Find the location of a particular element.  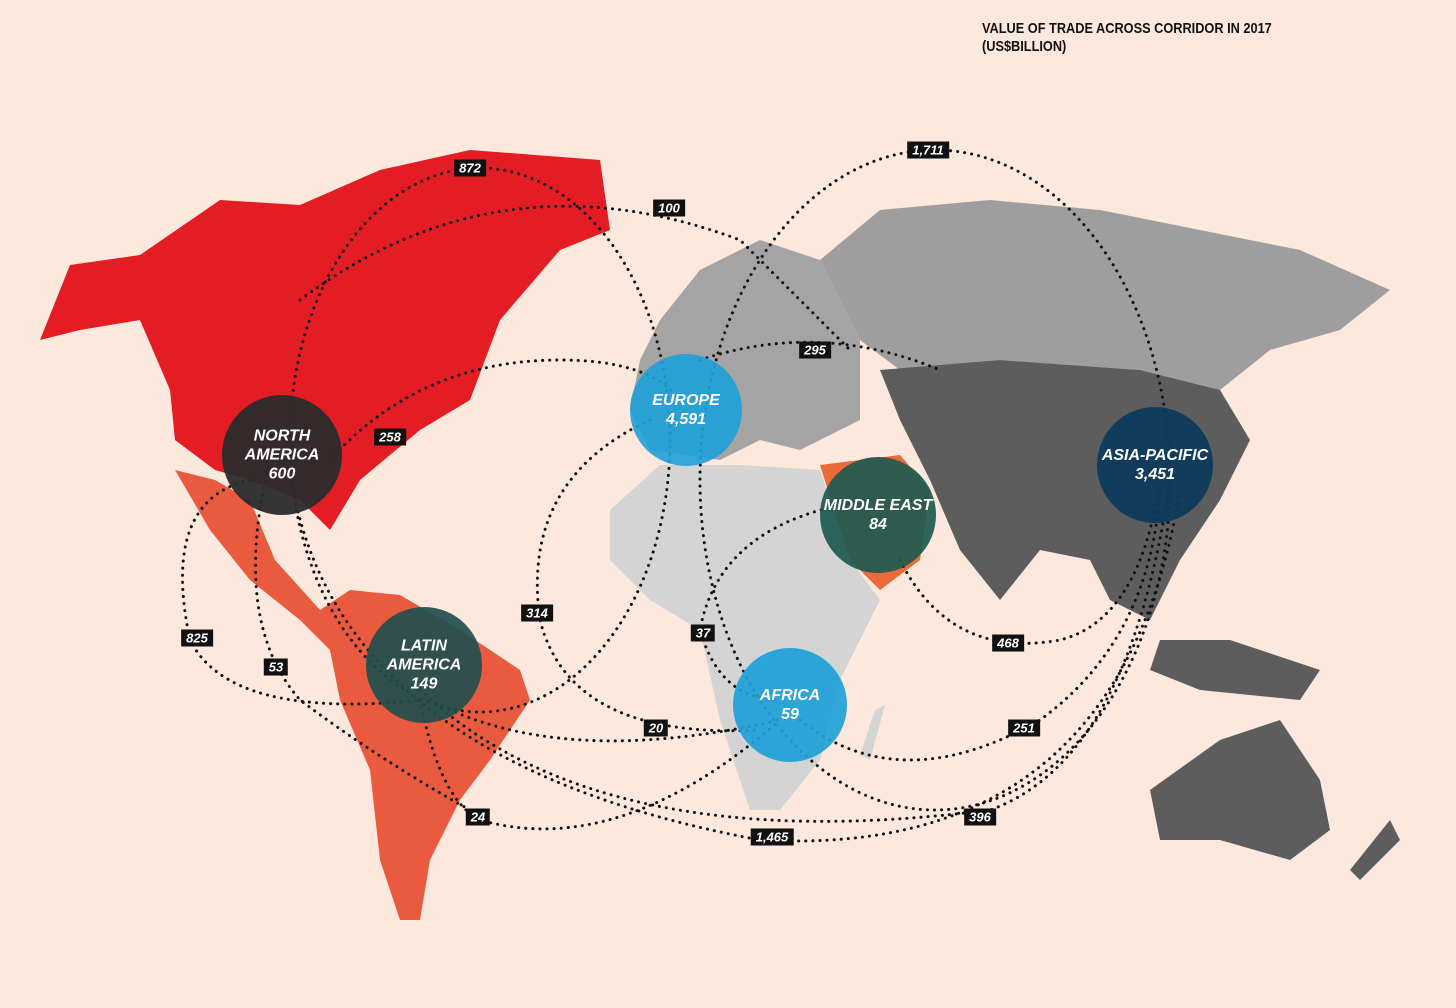

region-label: AFRICA 59 is located at coordinates (790, 705).